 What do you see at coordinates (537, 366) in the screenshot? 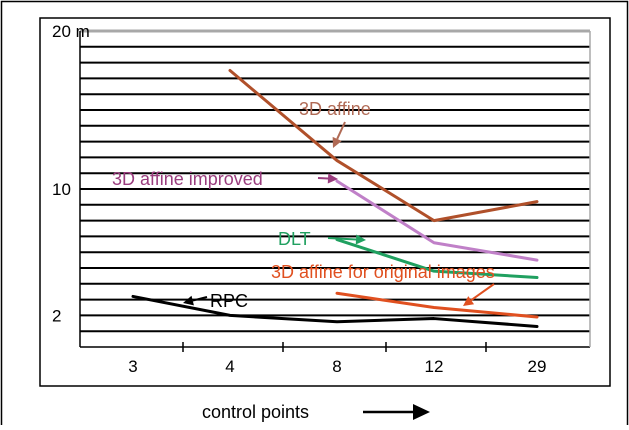
I see `x-tick-label: 29` at bounding box center [537, 366].